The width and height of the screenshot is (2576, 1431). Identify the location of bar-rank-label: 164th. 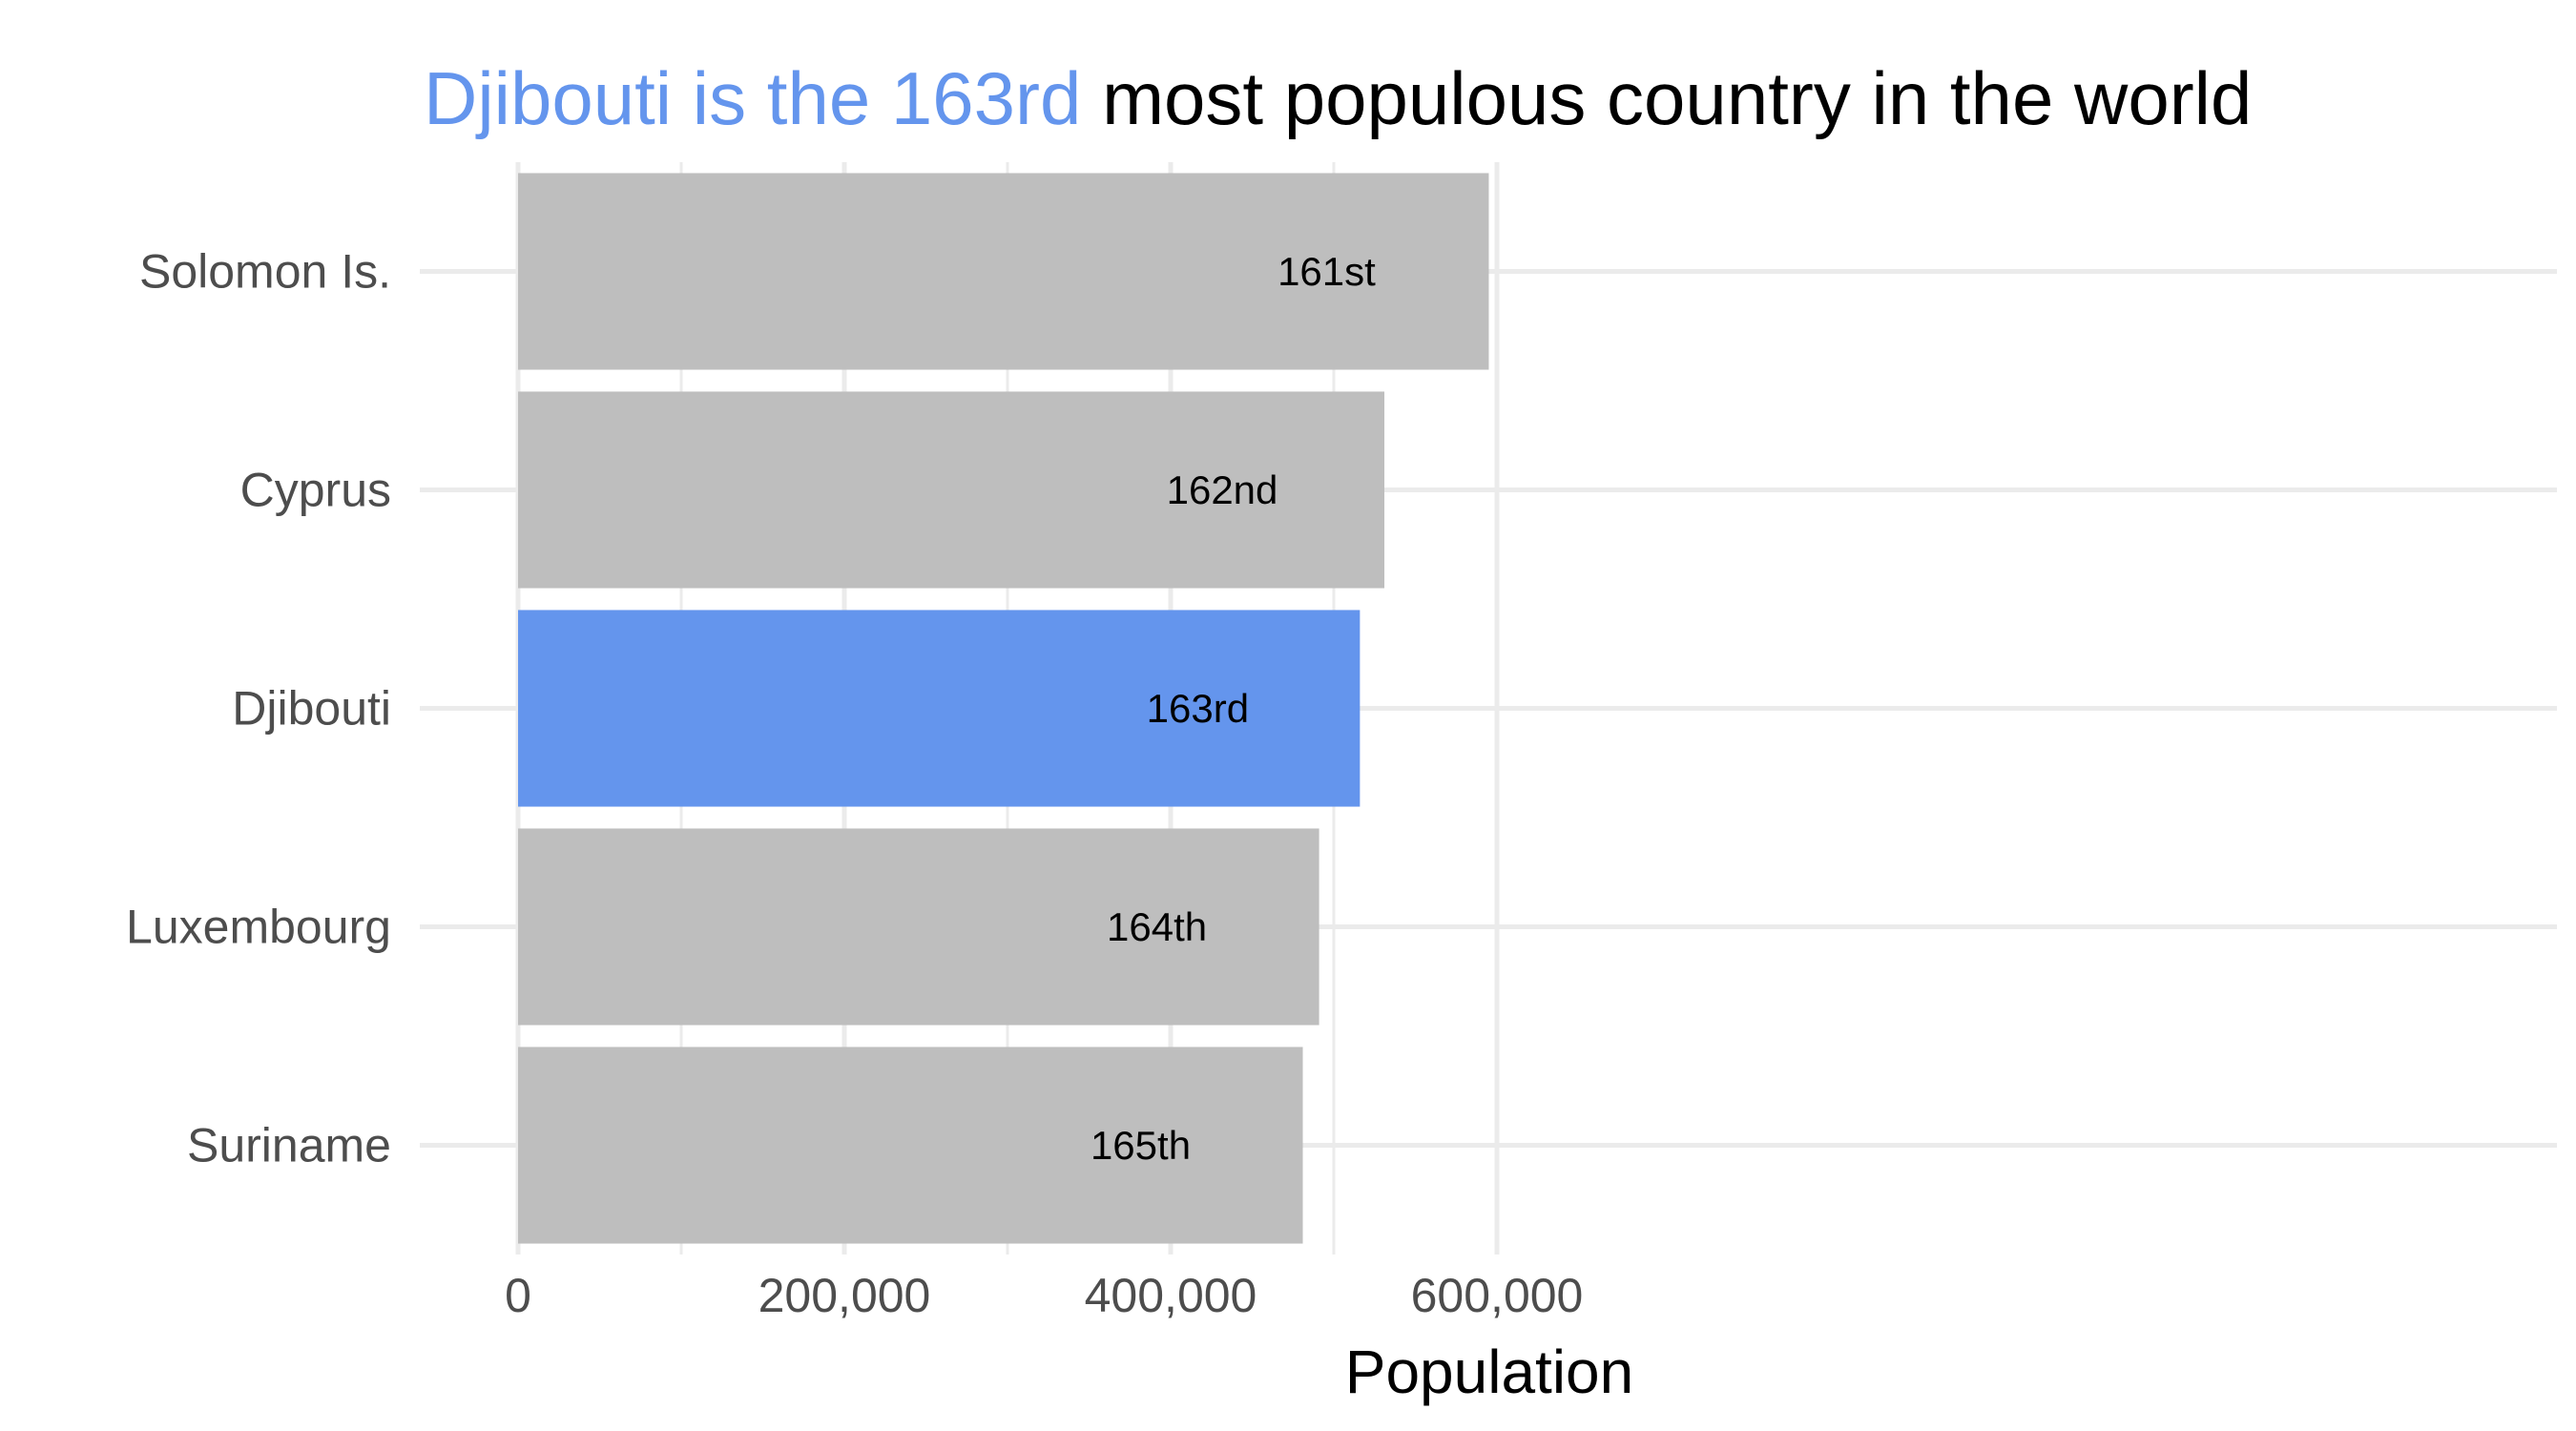
(1157, 926).